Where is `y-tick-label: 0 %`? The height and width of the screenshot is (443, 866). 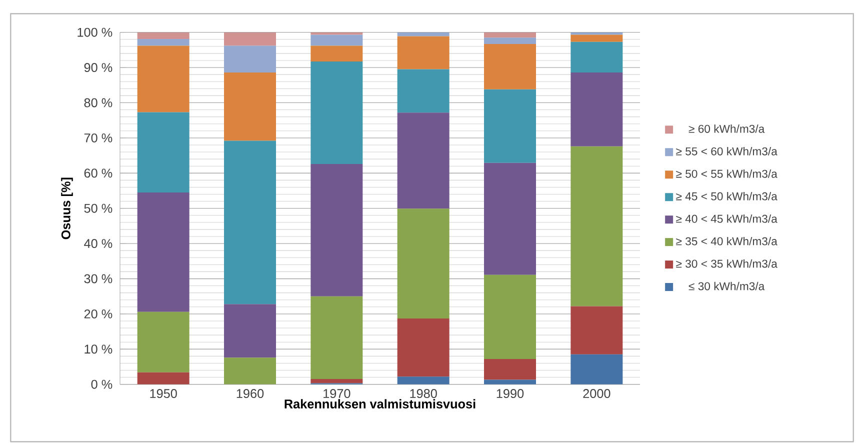
y-tick-label: 0 % is located at coordinates (101, 384).